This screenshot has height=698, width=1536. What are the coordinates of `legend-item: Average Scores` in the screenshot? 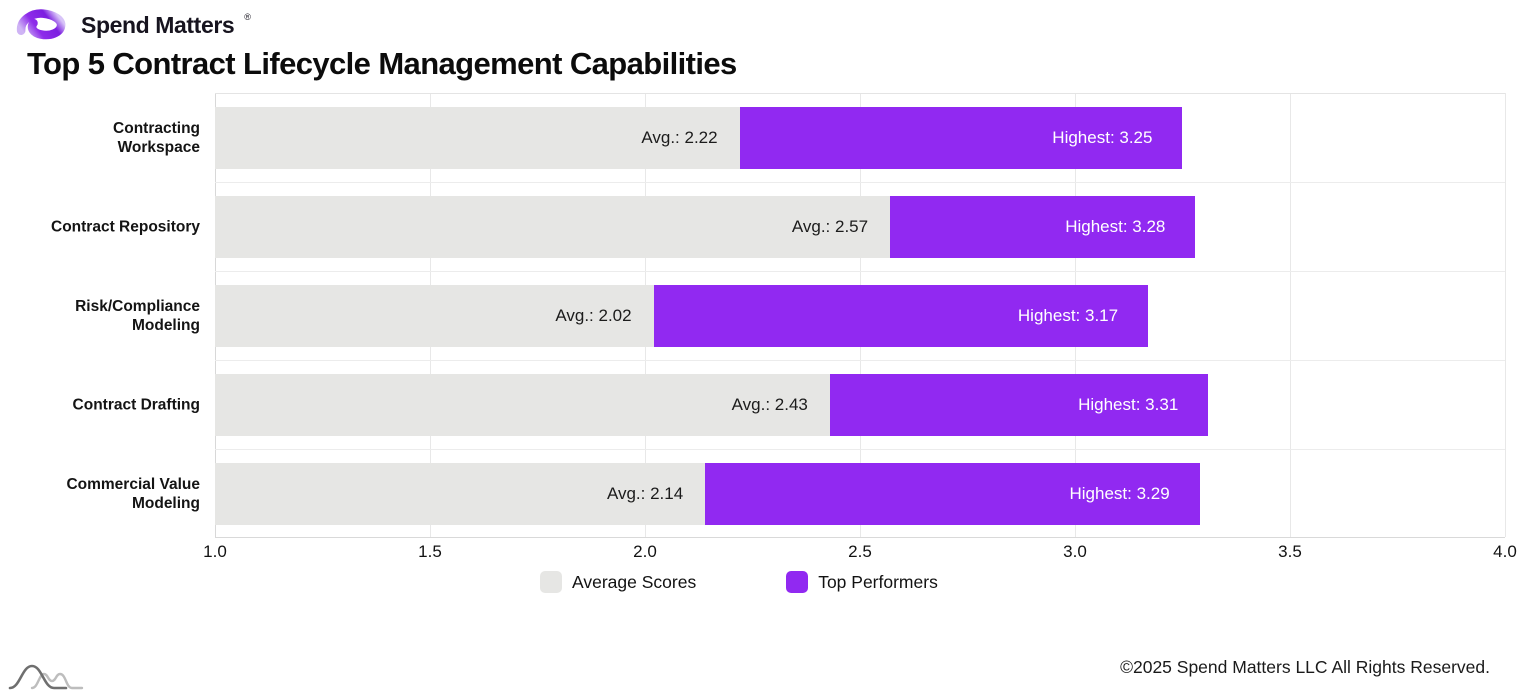 It's located at (618, 582).